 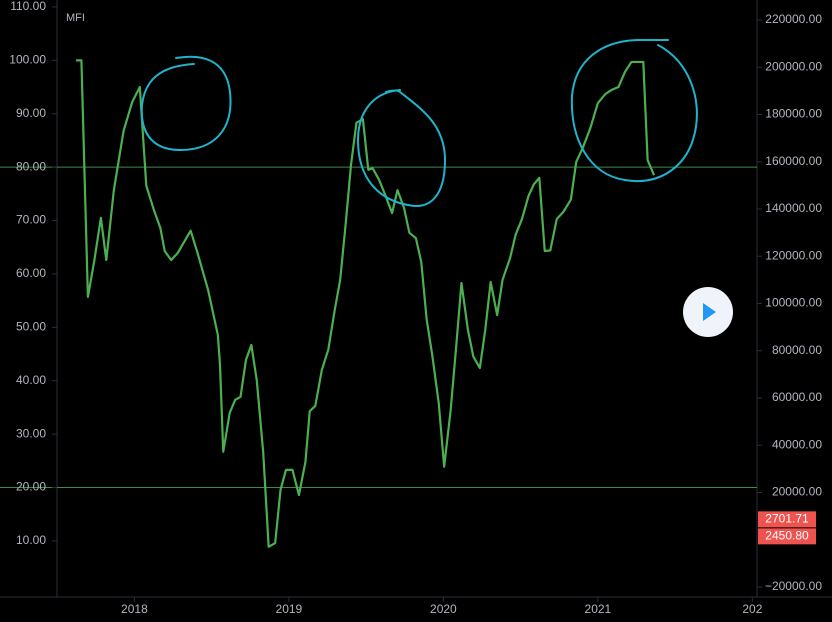 What do you see at coordinates (793, 19) in the screenshot?
I see `y2-tick-label: 220000.00` at bounding box center [793, 19].